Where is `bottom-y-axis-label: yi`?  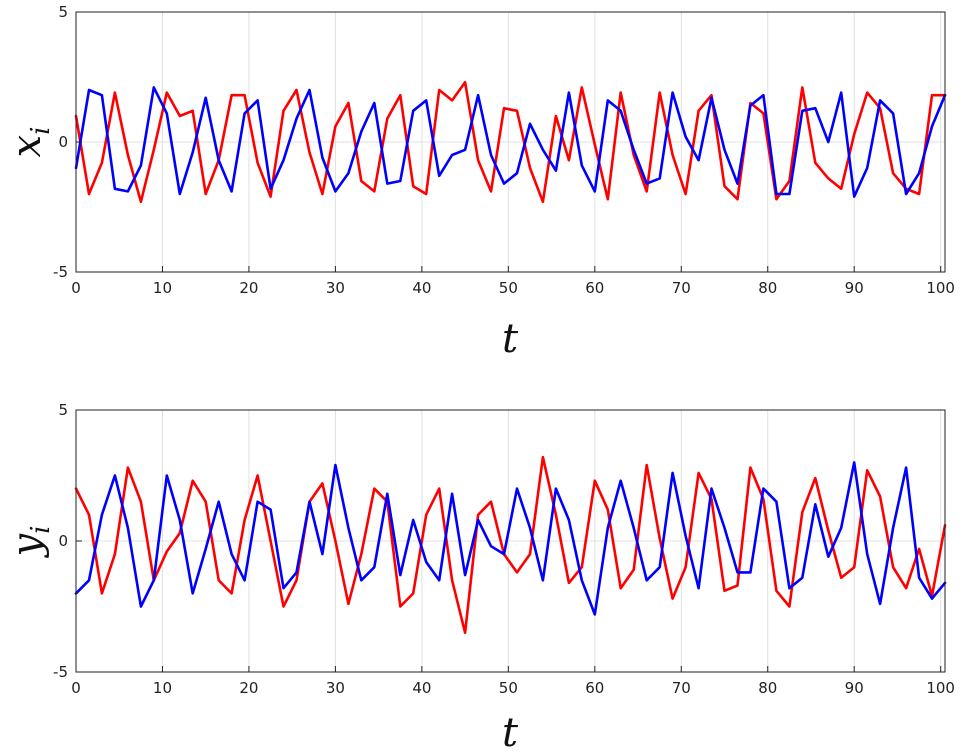 bottom-y-axis-label: yi is located at coordinates (30, 542).